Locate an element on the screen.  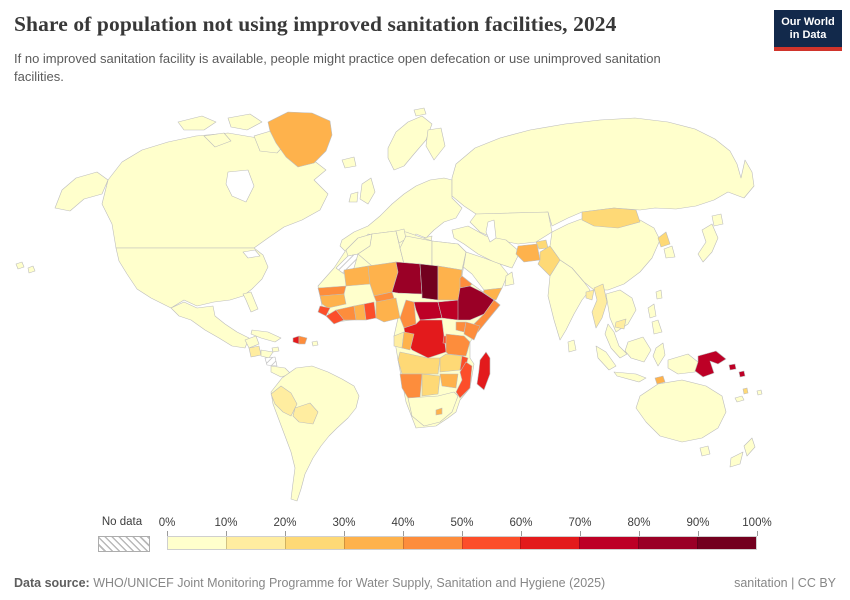
country-congo is located at coordinates (408, 341).